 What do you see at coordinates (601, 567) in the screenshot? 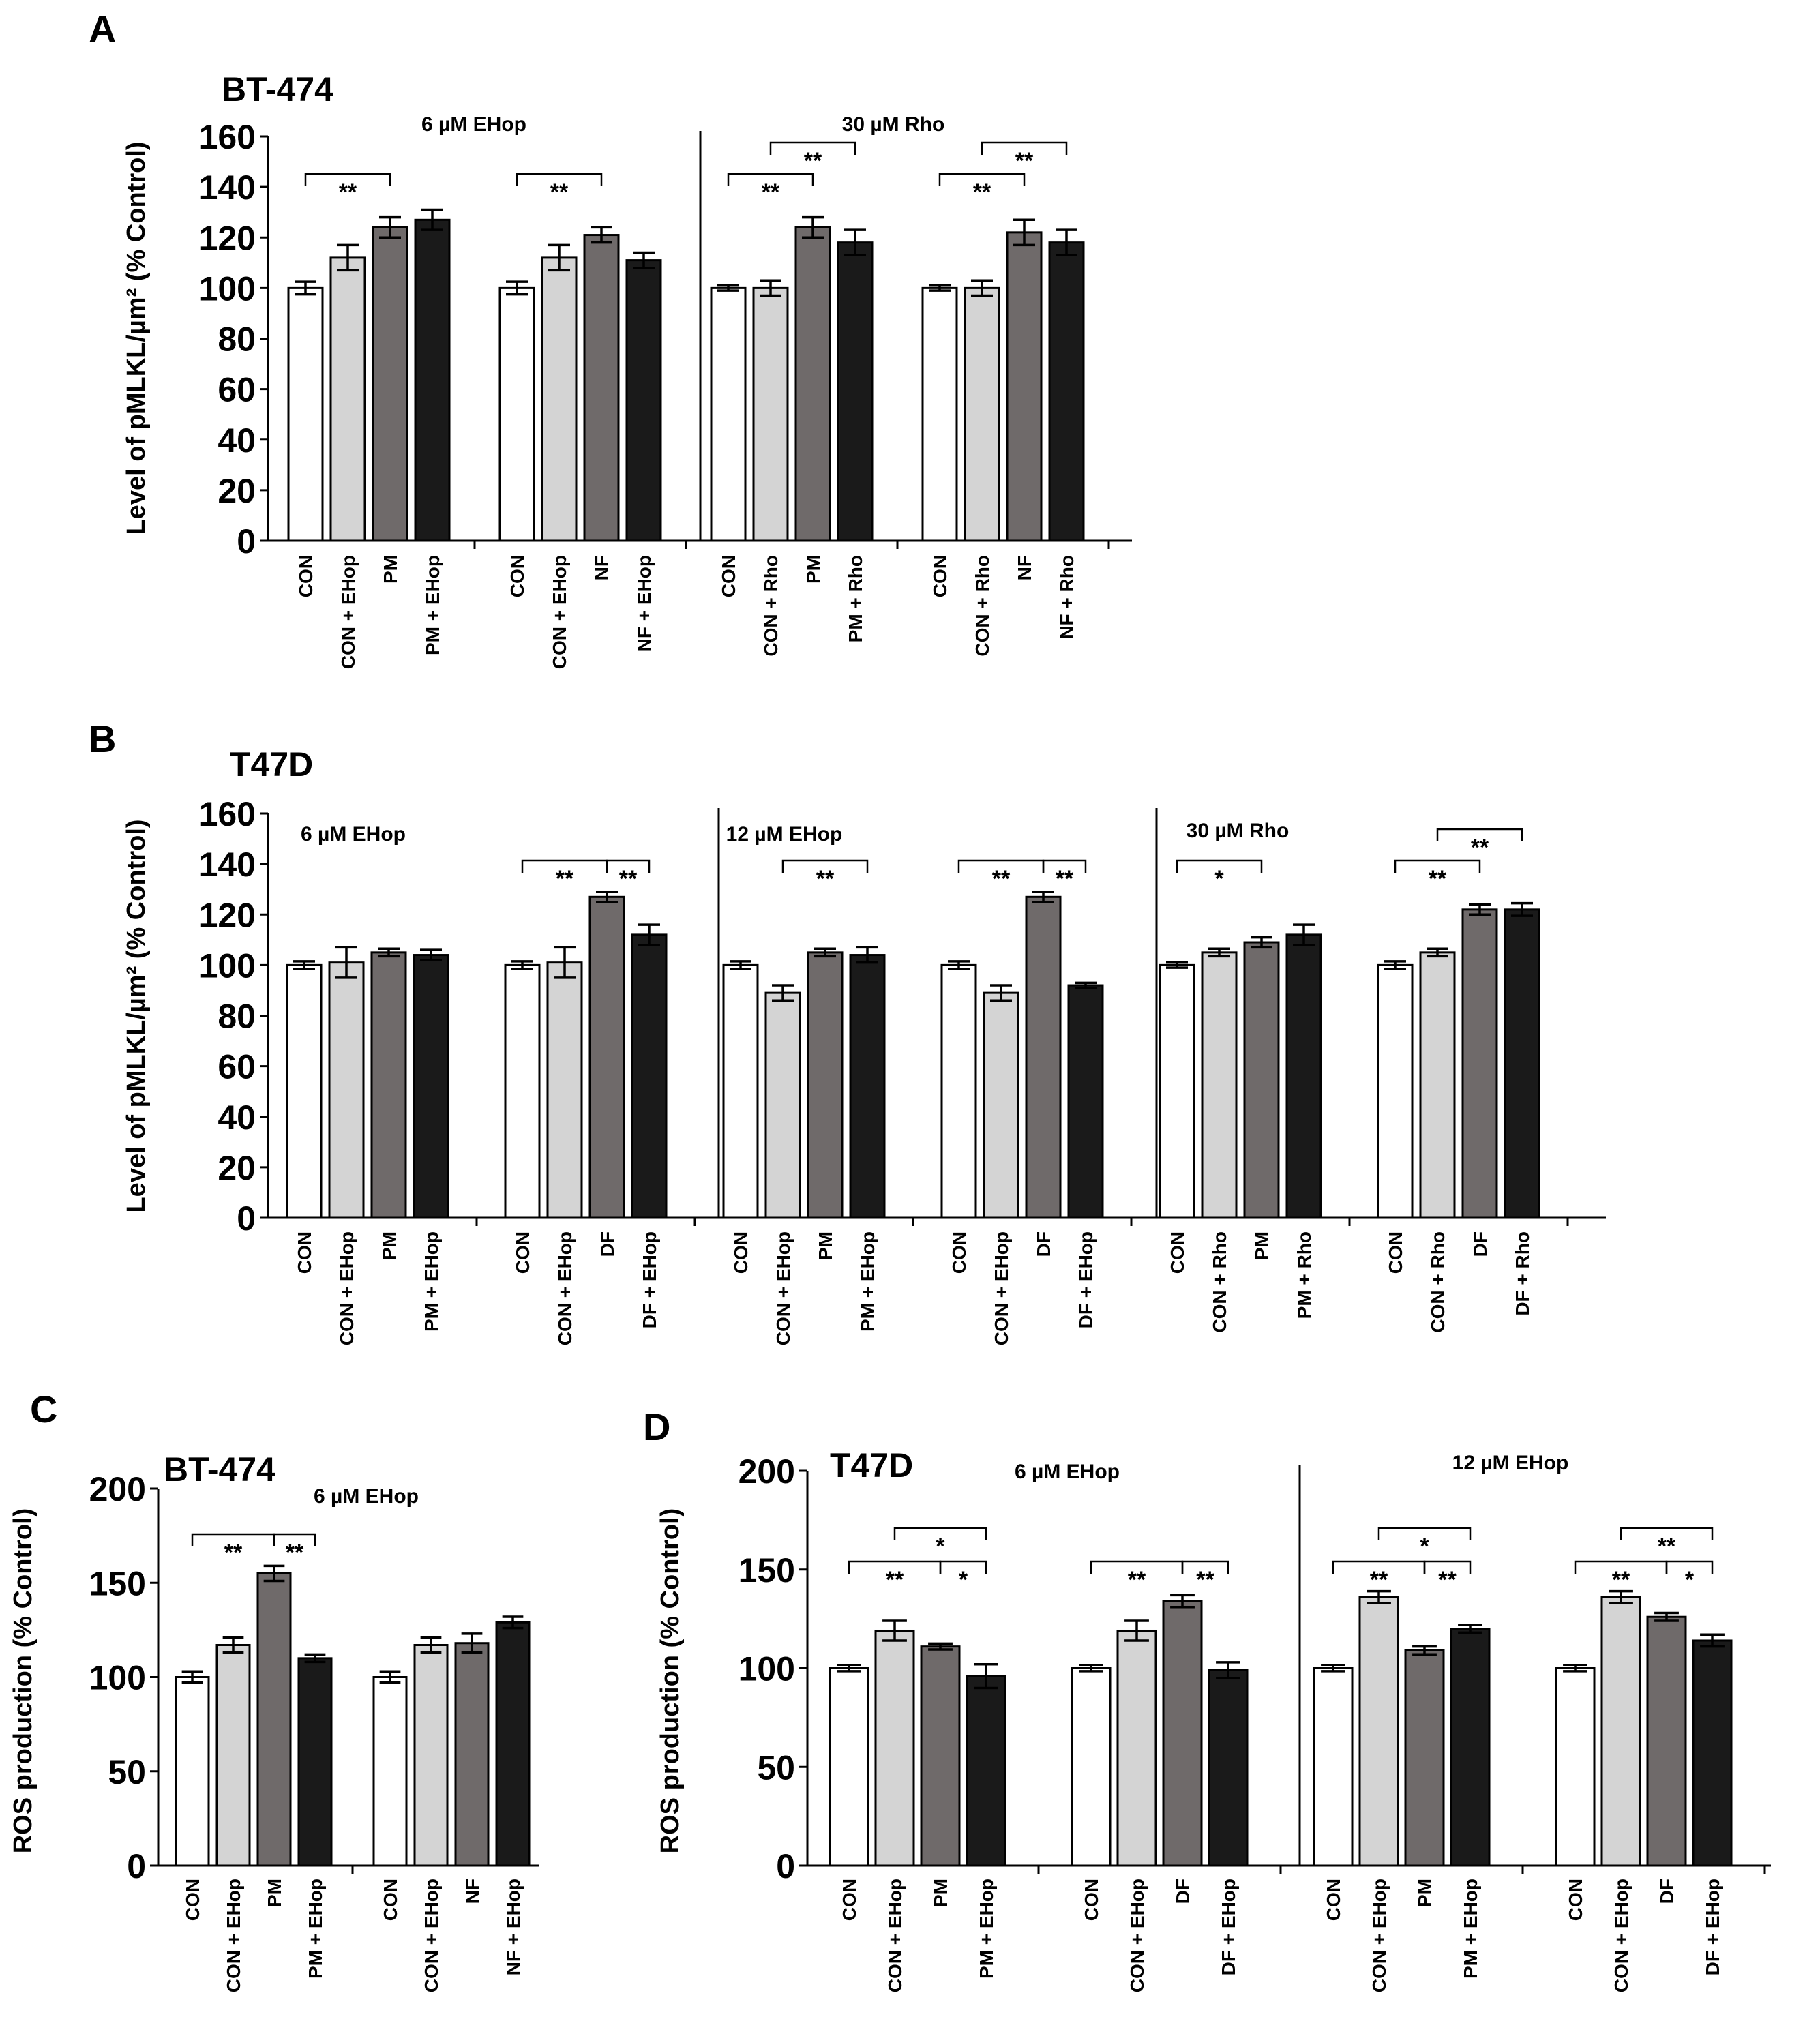
I see `x-category-label: NF` at bounding box center [601, 567].